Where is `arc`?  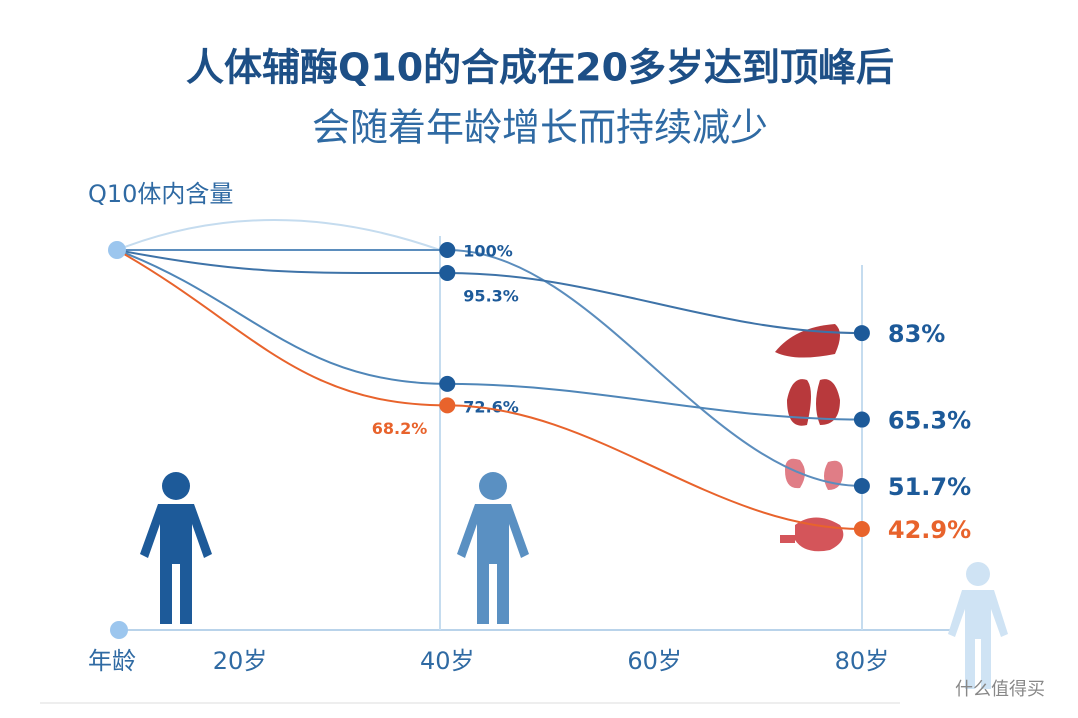
arc is located at coordinates (278, 235).